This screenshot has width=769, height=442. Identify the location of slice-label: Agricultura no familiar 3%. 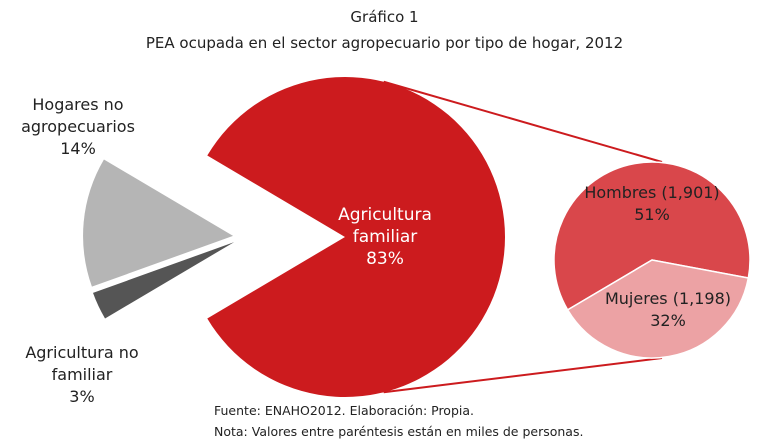
(82, 375).